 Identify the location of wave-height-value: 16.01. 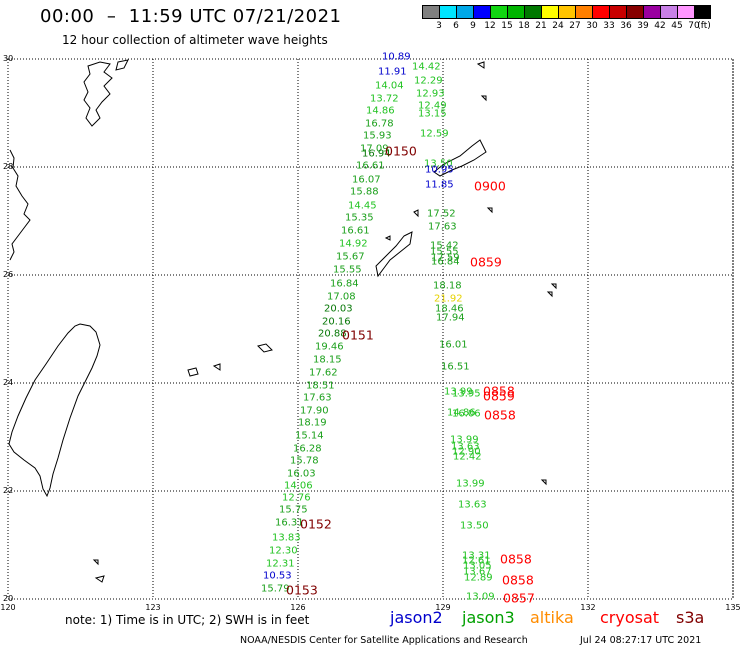
(453, 345).